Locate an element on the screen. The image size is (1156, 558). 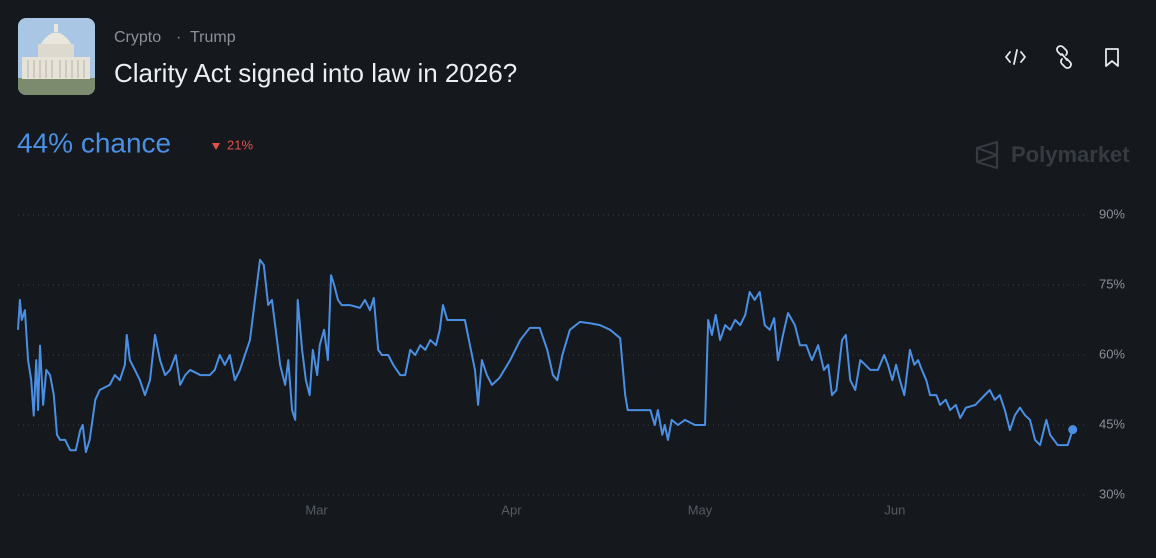
y-tick-label: 30% is located at coordinates (1112, 493).